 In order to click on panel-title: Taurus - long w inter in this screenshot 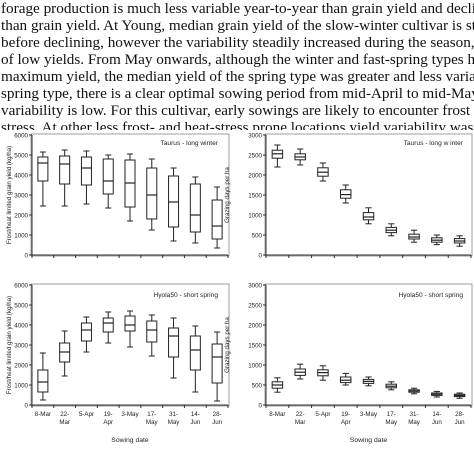, I will do `click(434, 143)`.